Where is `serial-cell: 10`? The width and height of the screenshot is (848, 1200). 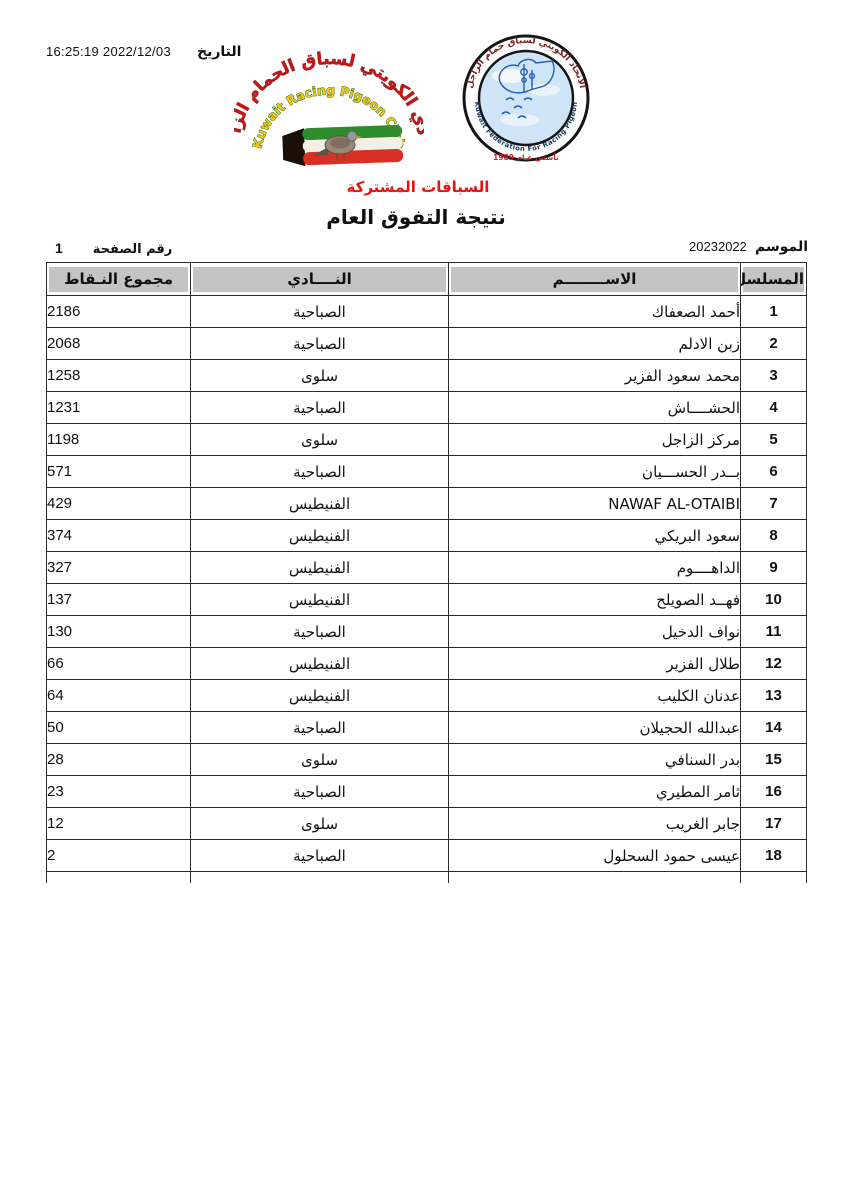
serial-cell: 10 is located at coordinates (773, 599).